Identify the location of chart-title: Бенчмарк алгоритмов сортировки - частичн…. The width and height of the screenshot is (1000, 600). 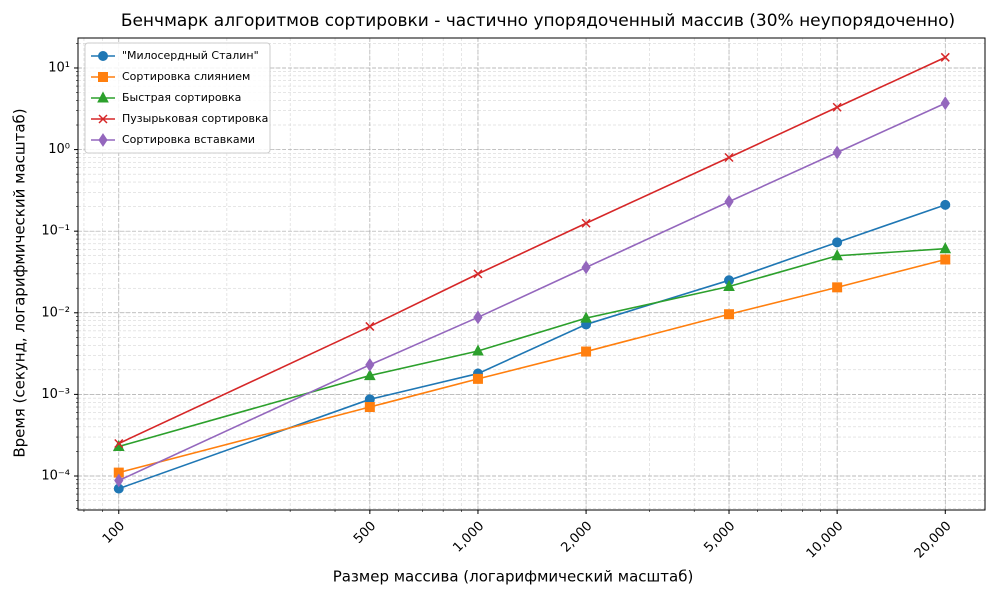
(538, 21).